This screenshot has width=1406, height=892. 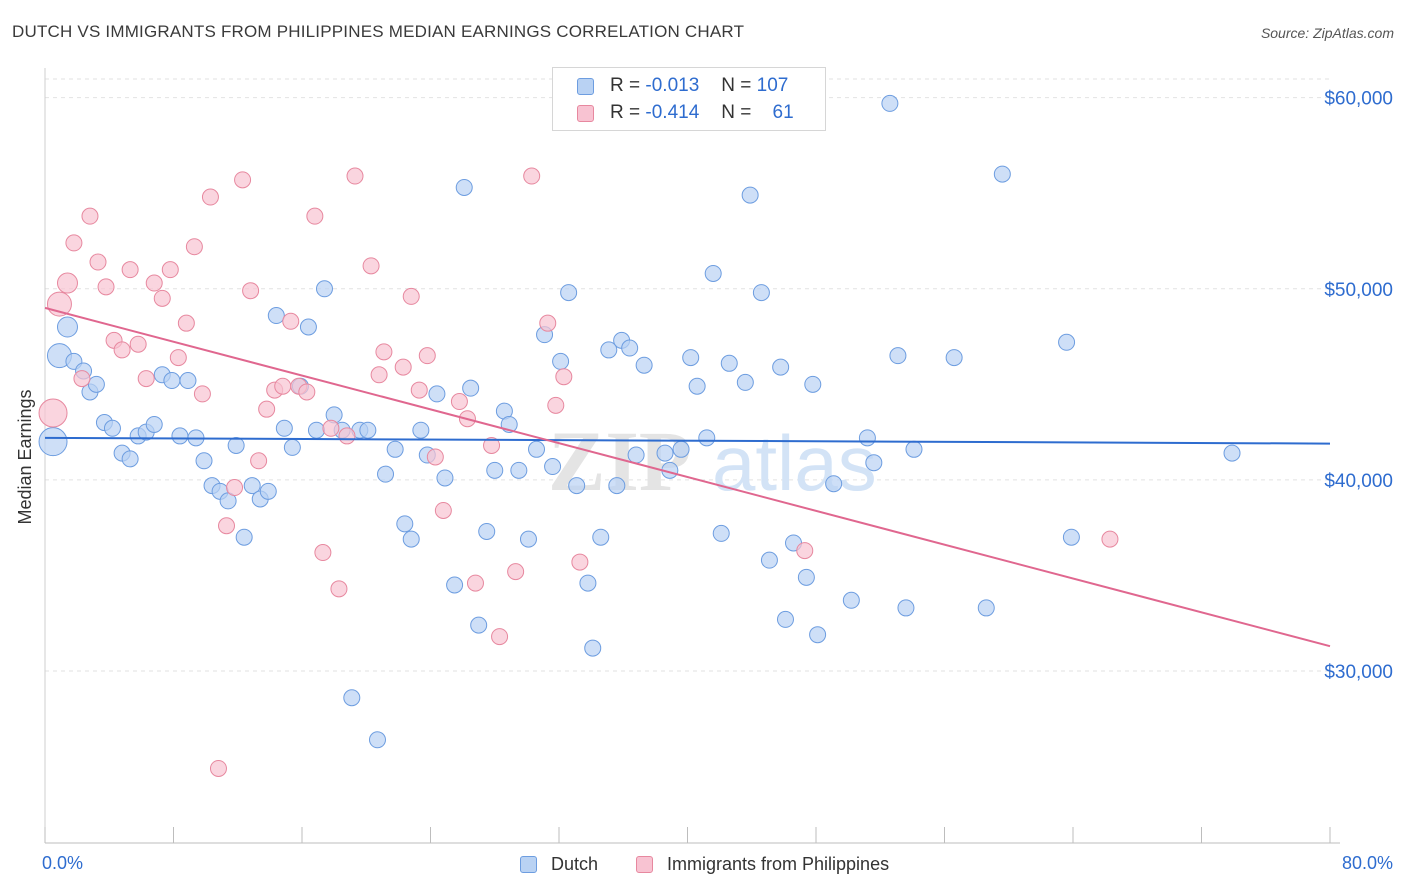 I want to click on watermark-atlas: atlas, so click(x=794, y=463).